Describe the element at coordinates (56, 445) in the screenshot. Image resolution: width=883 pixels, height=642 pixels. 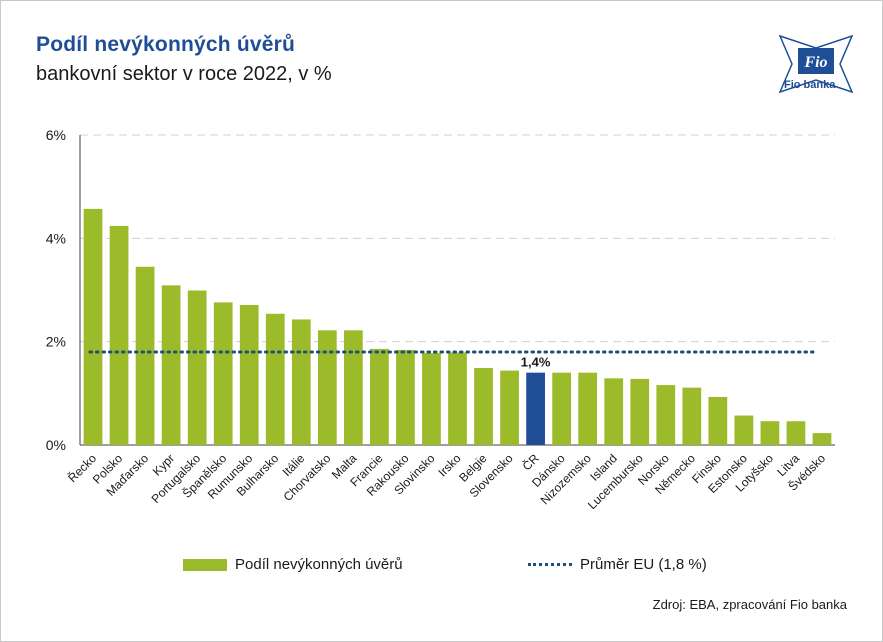
I see `y-tick-label: 0%` at that location.